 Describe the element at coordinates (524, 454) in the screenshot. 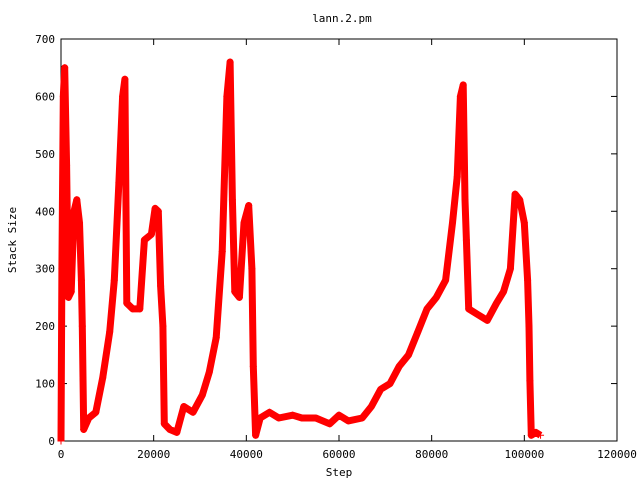

I see `x-tick-label: 100000` at that location.